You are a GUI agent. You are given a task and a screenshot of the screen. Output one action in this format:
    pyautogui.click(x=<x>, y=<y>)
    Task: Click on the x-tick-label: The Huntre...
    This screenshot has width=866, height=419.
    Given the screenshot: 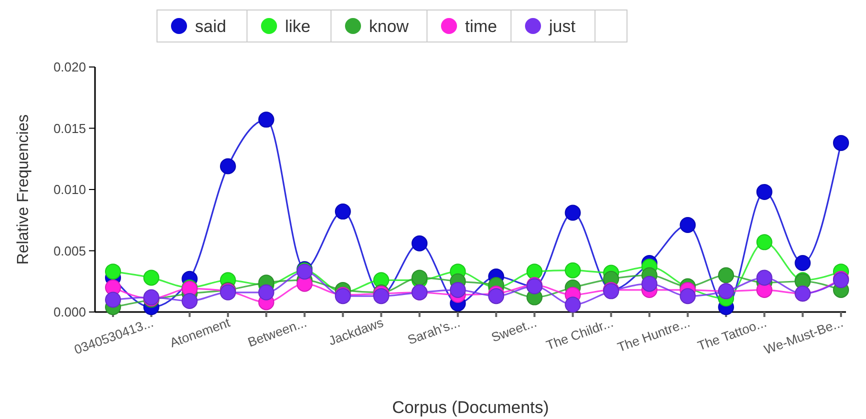 What is the action you would take?
    pyautogui.click(x=653, y=334)
    